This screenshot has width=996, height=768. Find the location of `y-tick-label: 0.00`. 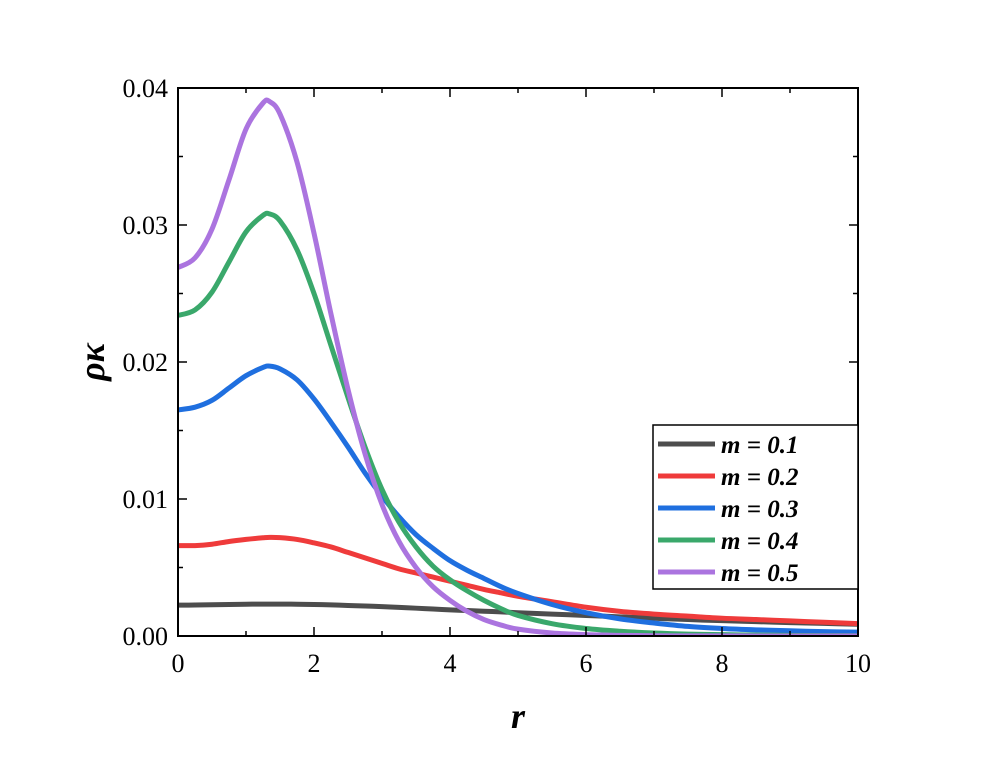

y-tick-label: 0.00 is located at coordinates (146, 636).